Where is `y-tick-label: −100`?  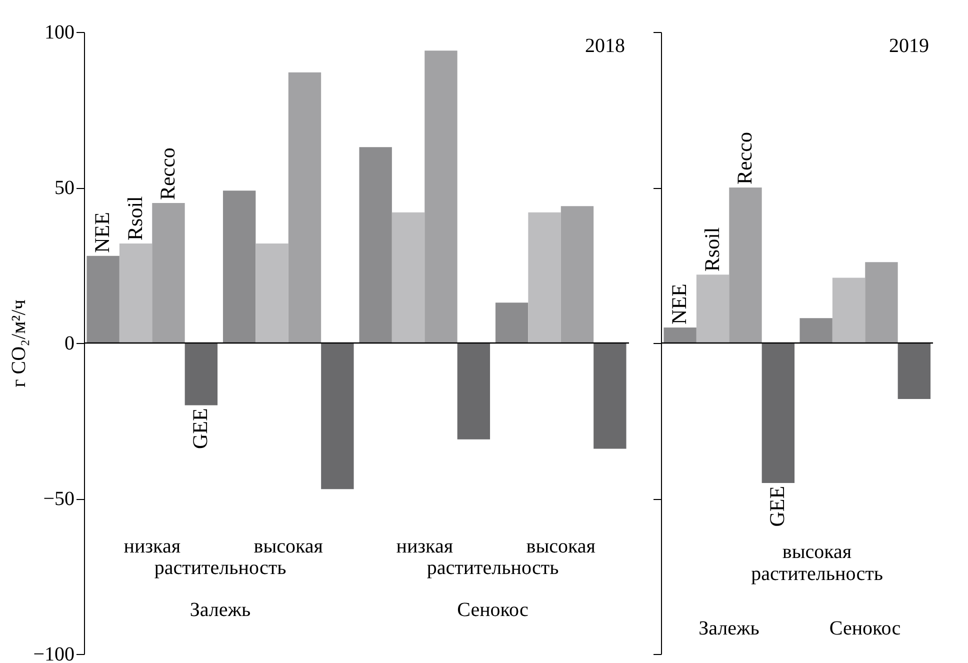 y-tick-label: −100 is located at coordinates (53, 653).